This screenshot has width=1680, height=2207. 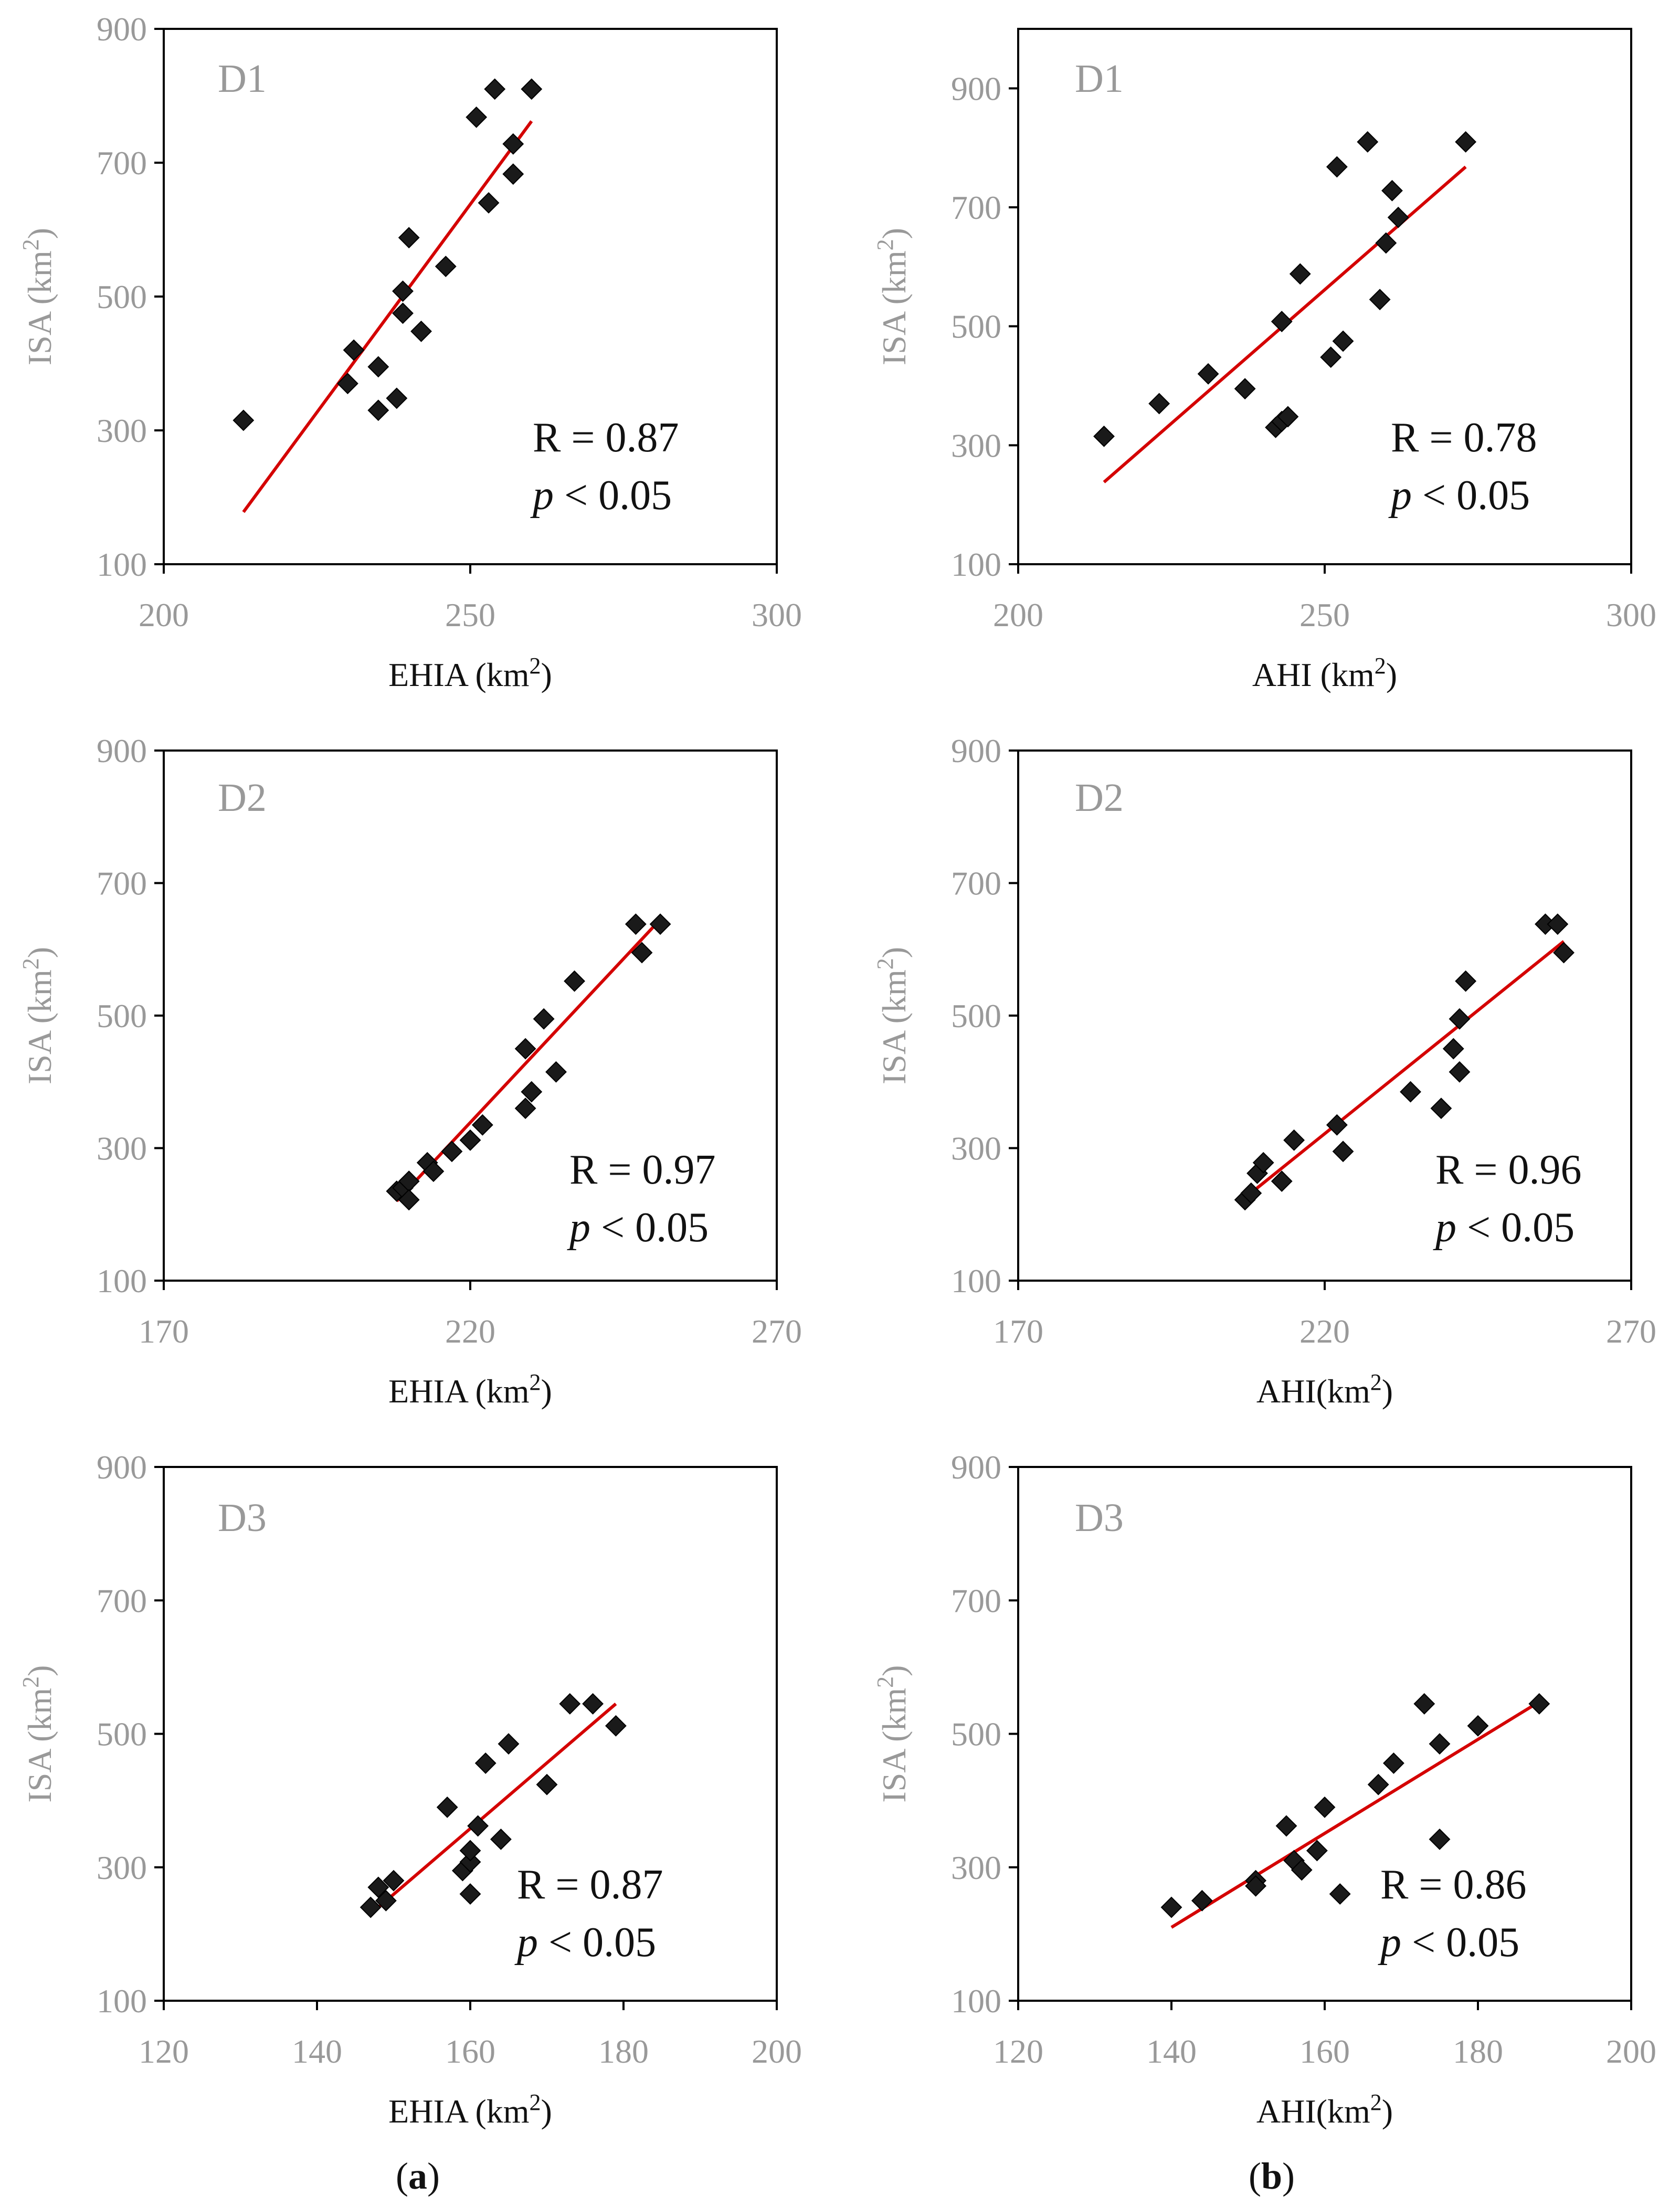 What do you see at coordinates (1099, 79) in the screenshot?
I see `panel-label: D1` at bounding box center [1099, 79].